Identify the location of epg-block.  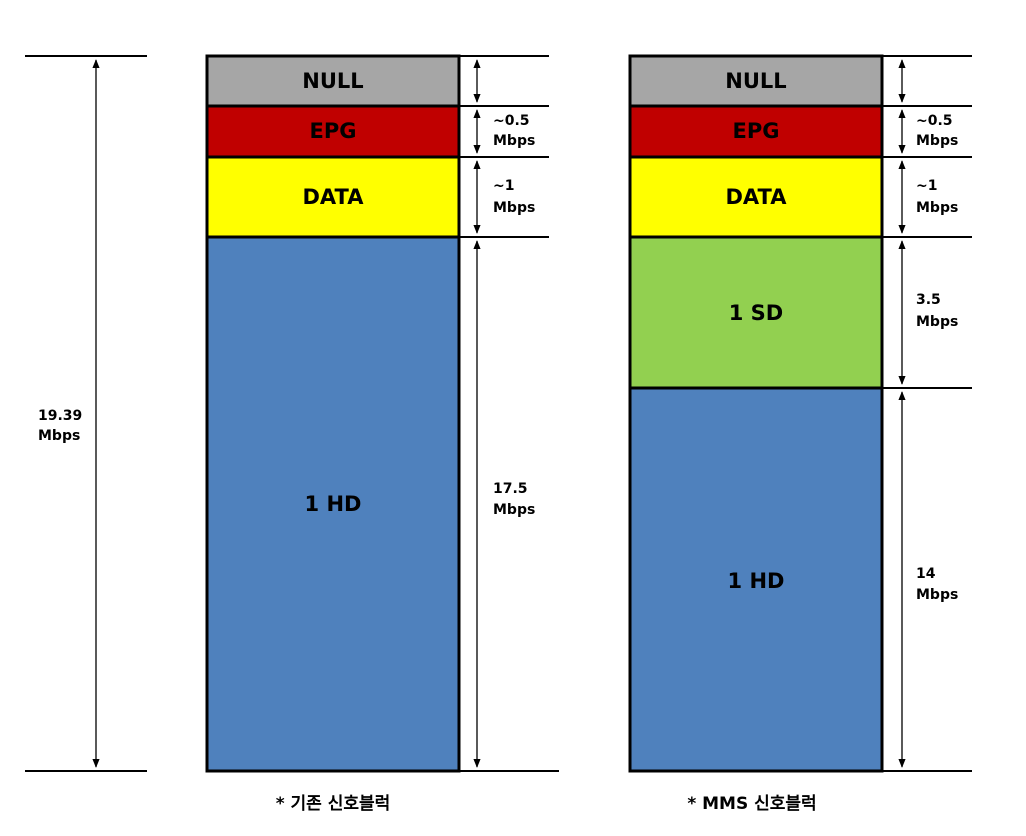
(333, 131).